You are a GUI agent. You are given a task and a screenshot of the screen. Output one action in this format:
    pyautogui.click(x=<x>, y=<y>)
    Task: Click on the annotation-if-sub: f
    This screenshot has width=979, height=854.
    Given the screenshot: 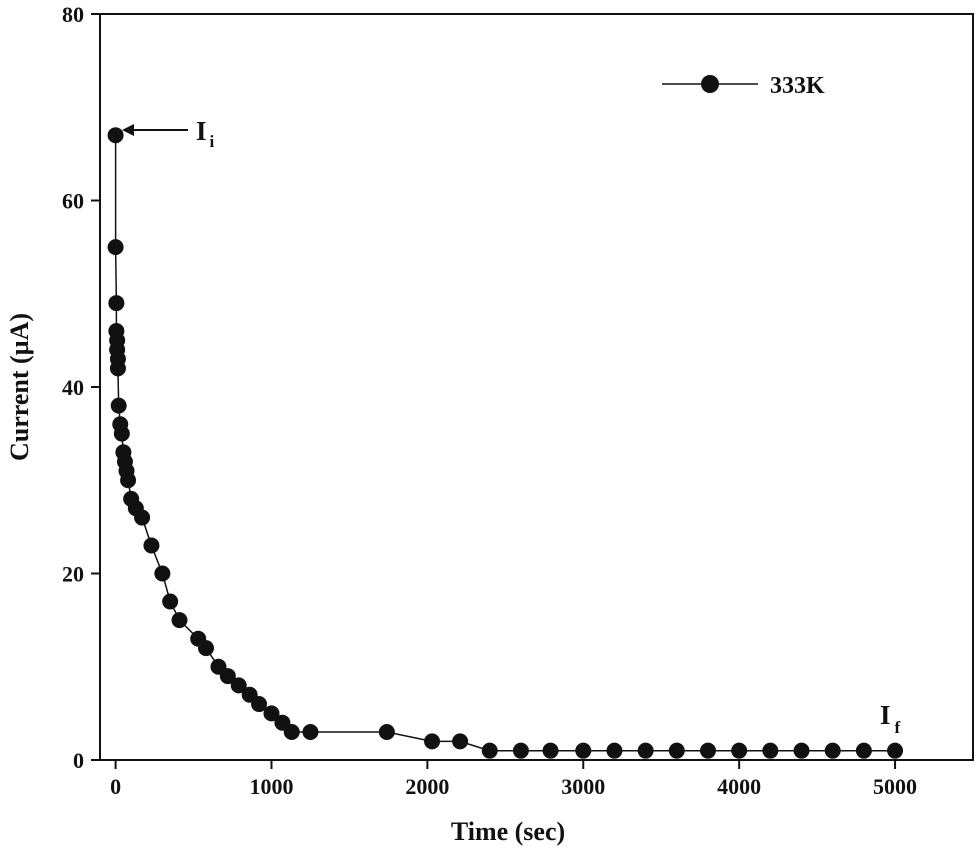 What is the action you would take?
    pyautogui.click(x=898, y=727)
    